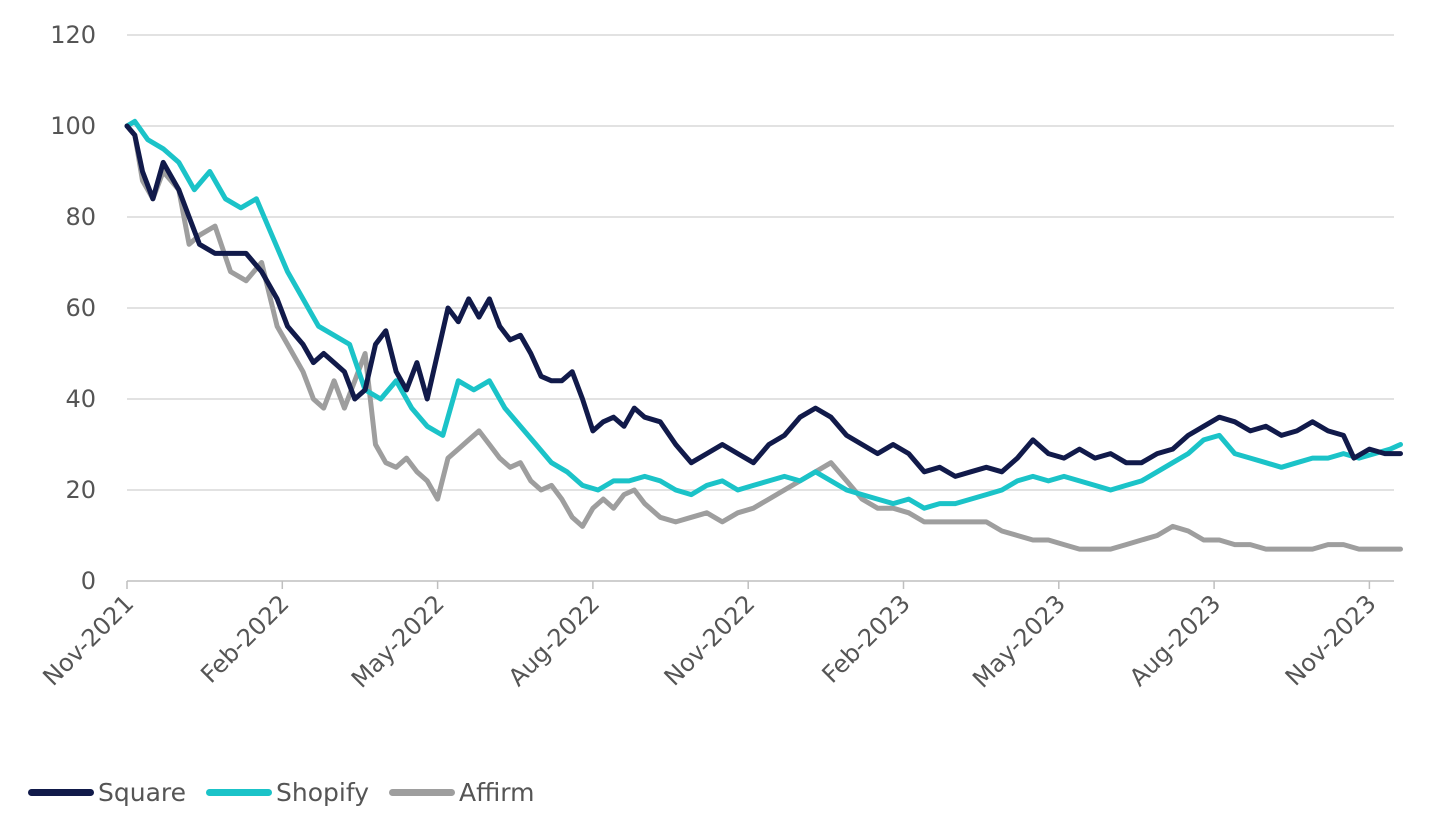 This screenshot has height=824, width=1456. I want to click on x-tick-label-0: Nov-2021, so click(88, 640).